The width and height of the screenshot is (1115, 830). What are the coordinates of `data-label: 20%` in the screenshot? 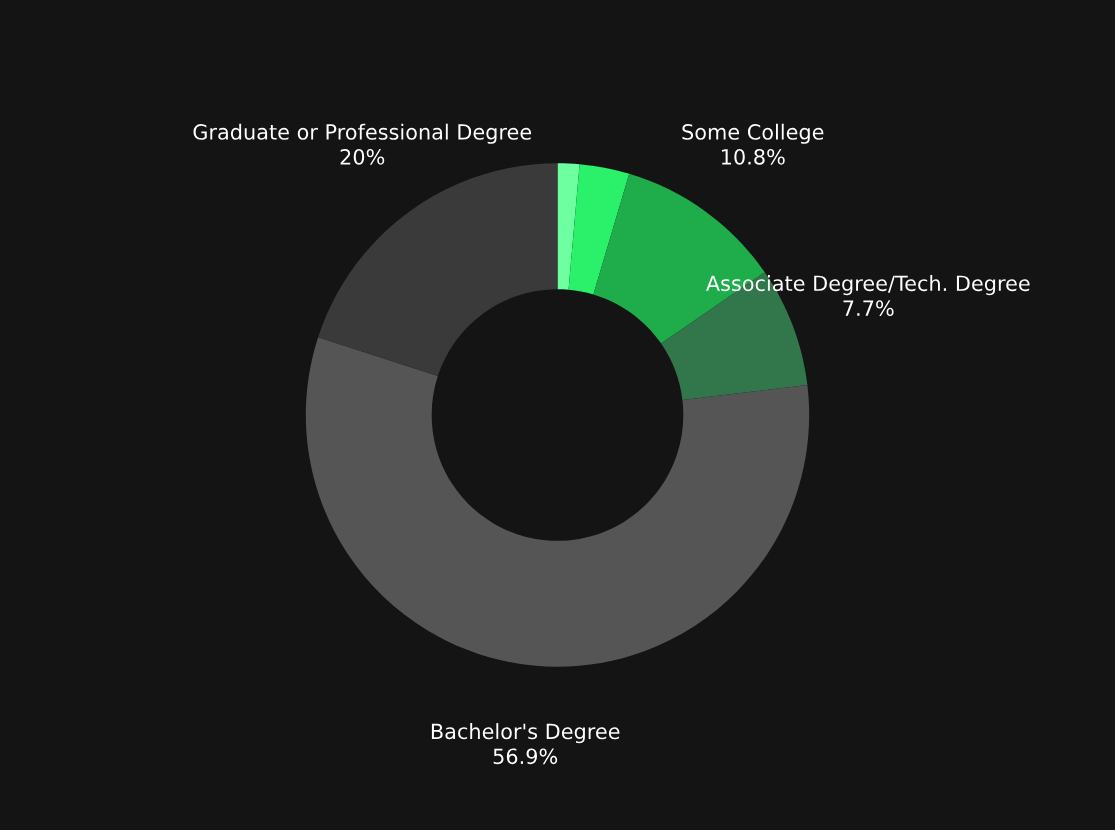 It's located at (362, 156).